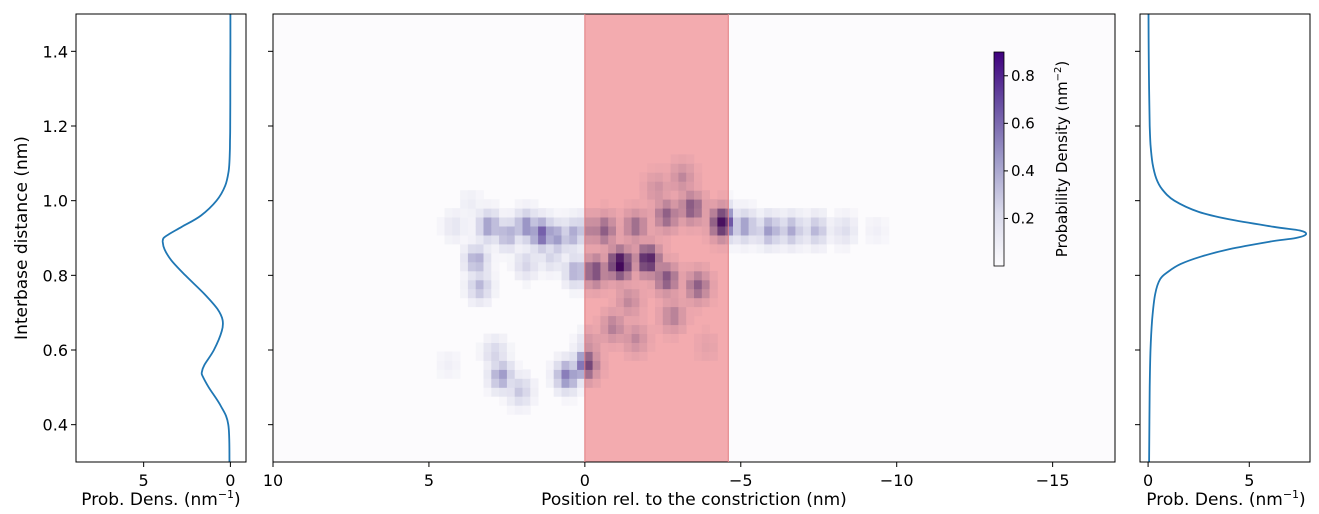 The image size is (1319, 514). I want to click on colorbar-tick-label: 0.4, so click(1023, 171).